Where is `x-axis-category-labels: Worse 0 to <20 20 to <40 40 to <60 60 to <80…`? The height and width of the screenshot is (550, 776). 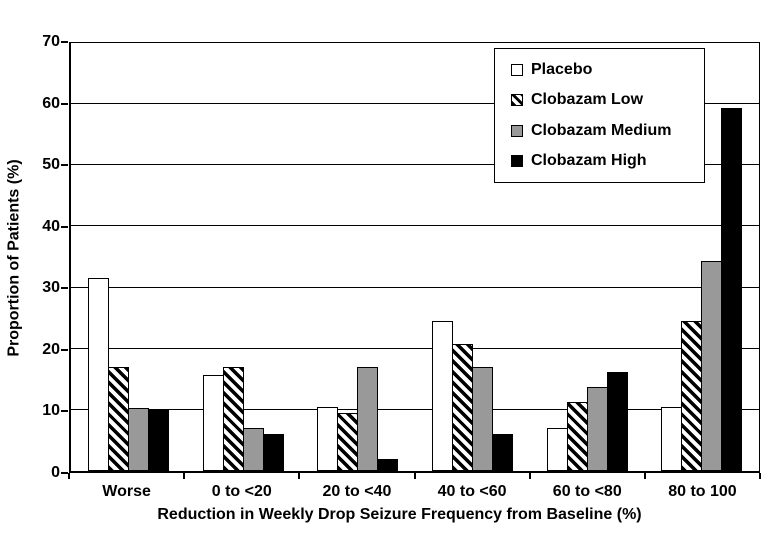 x-axis-category-labels: Worse 0 to <20 20 to <40 40 to <60 60 to <80… is located at coordinates (414, 492).